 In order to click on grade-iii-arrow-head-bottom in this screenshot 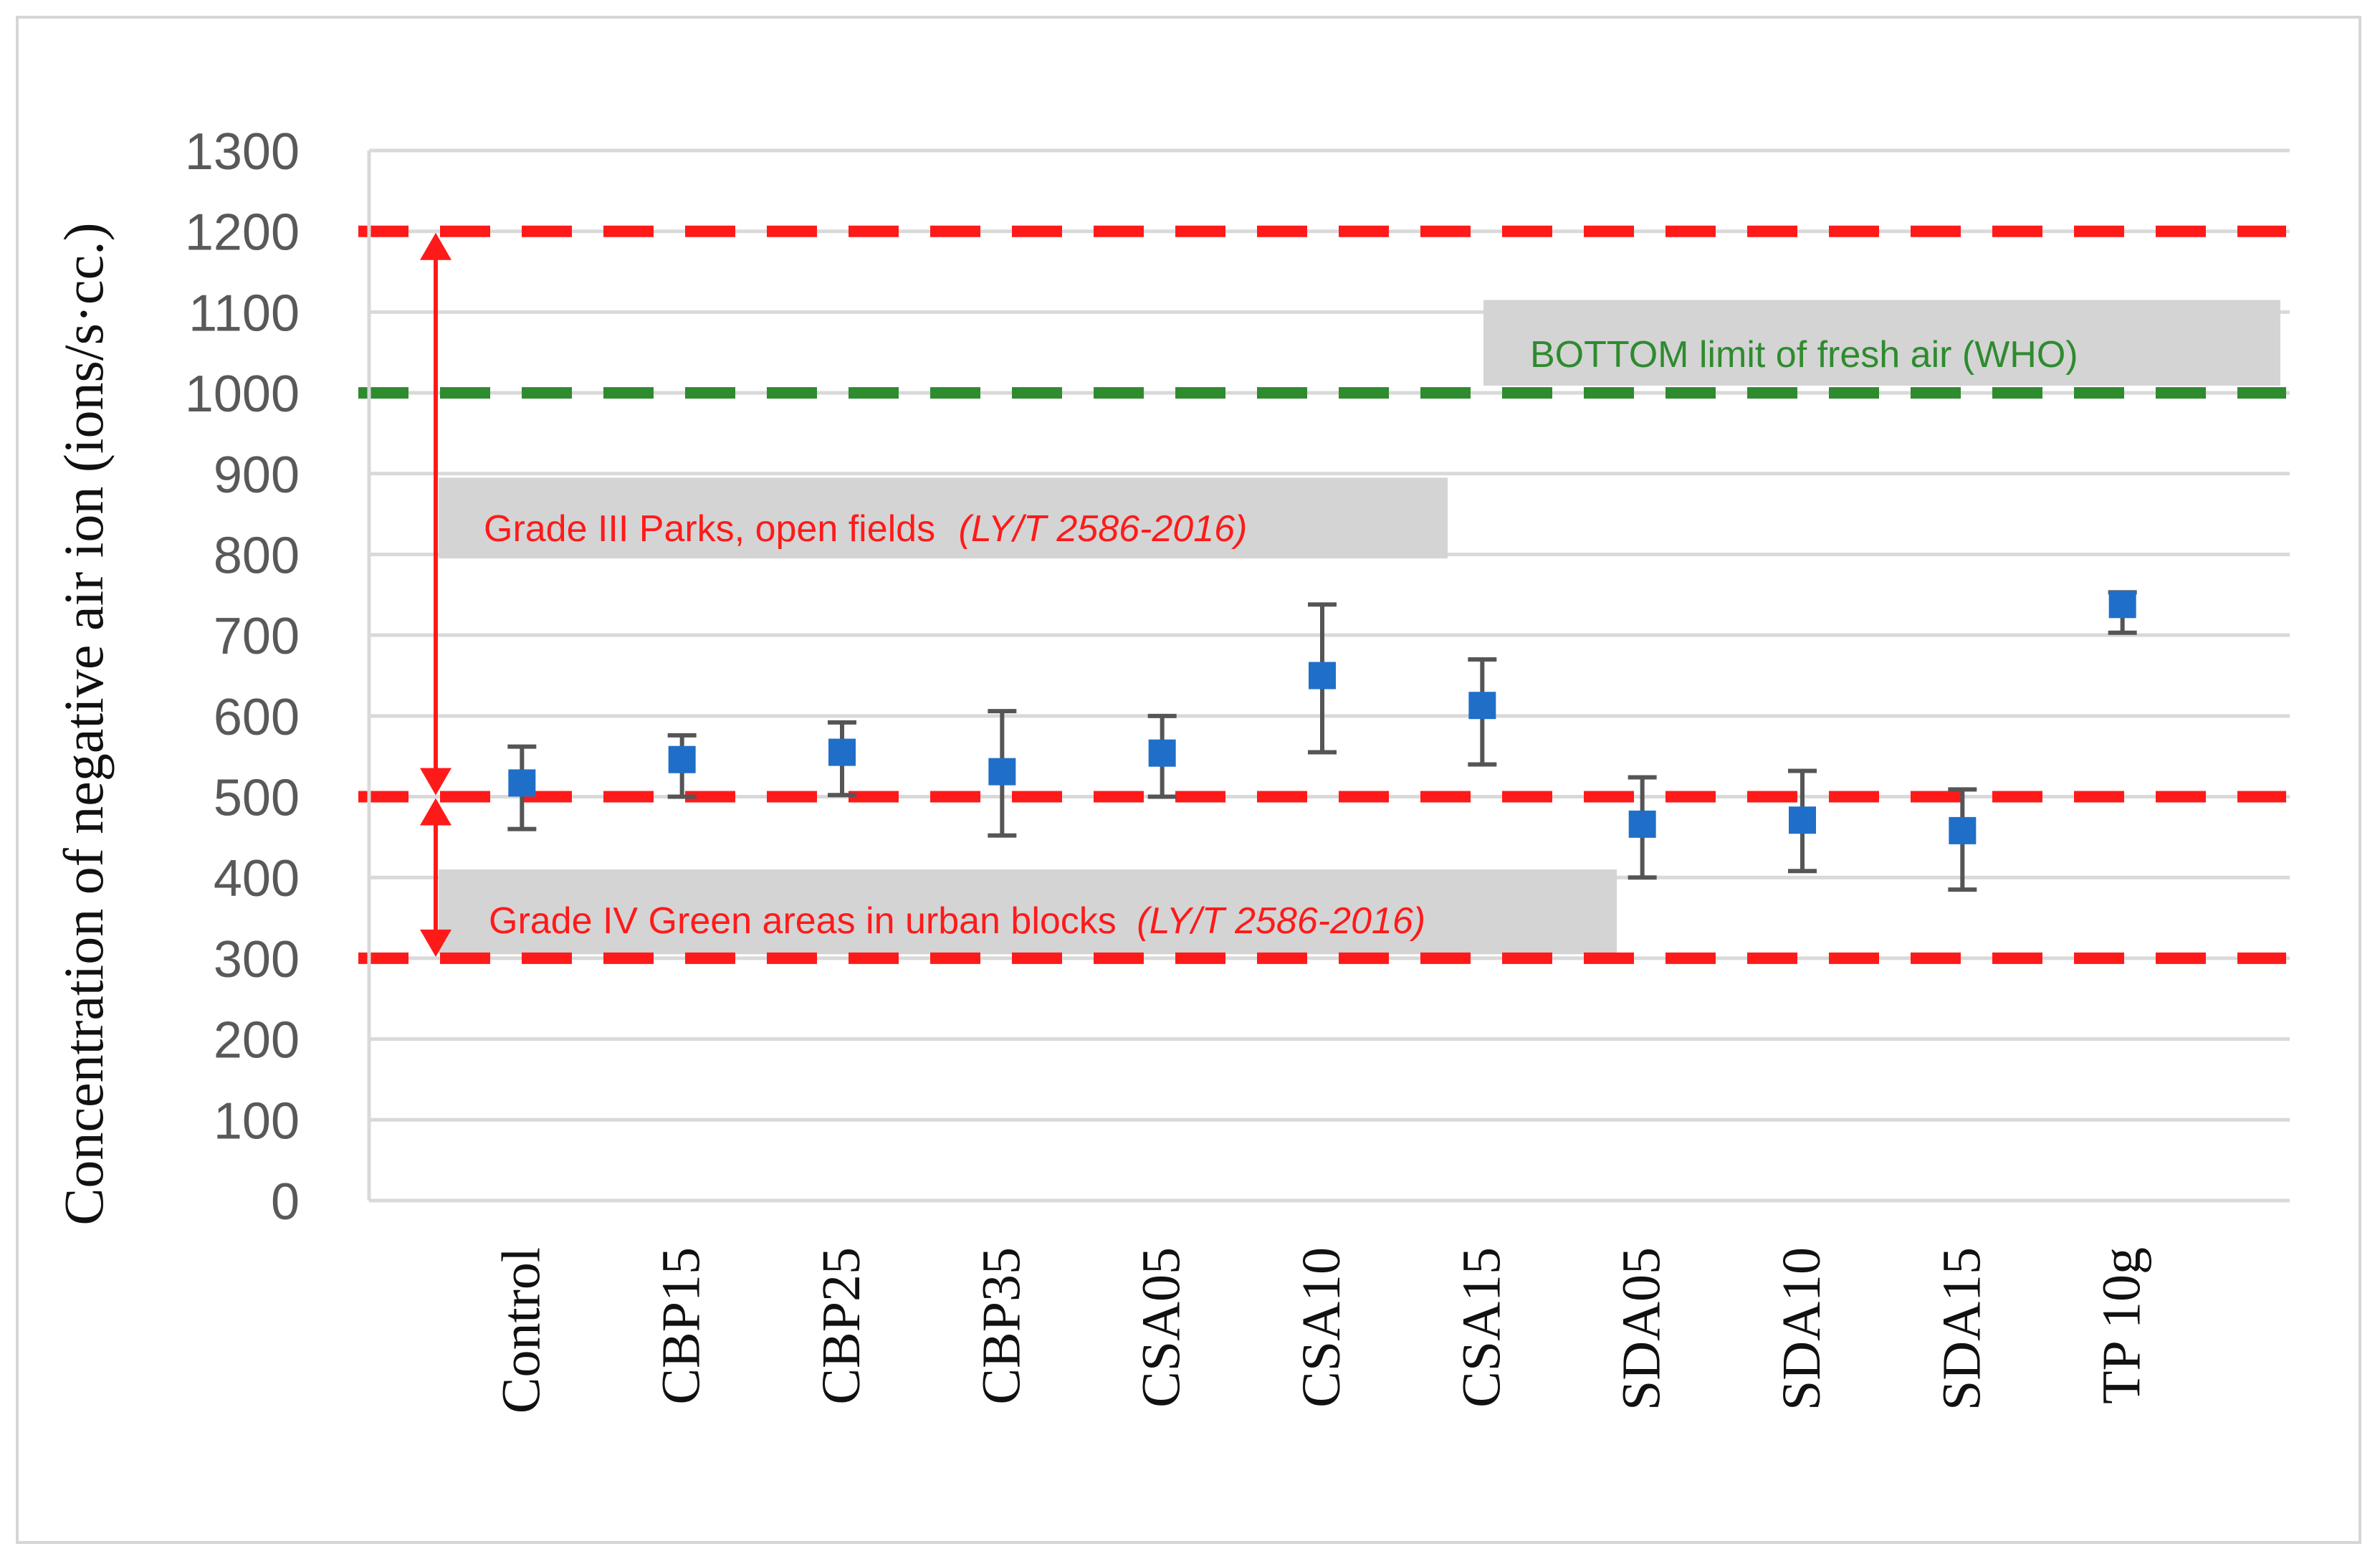, I will do `click(436, 782)`.